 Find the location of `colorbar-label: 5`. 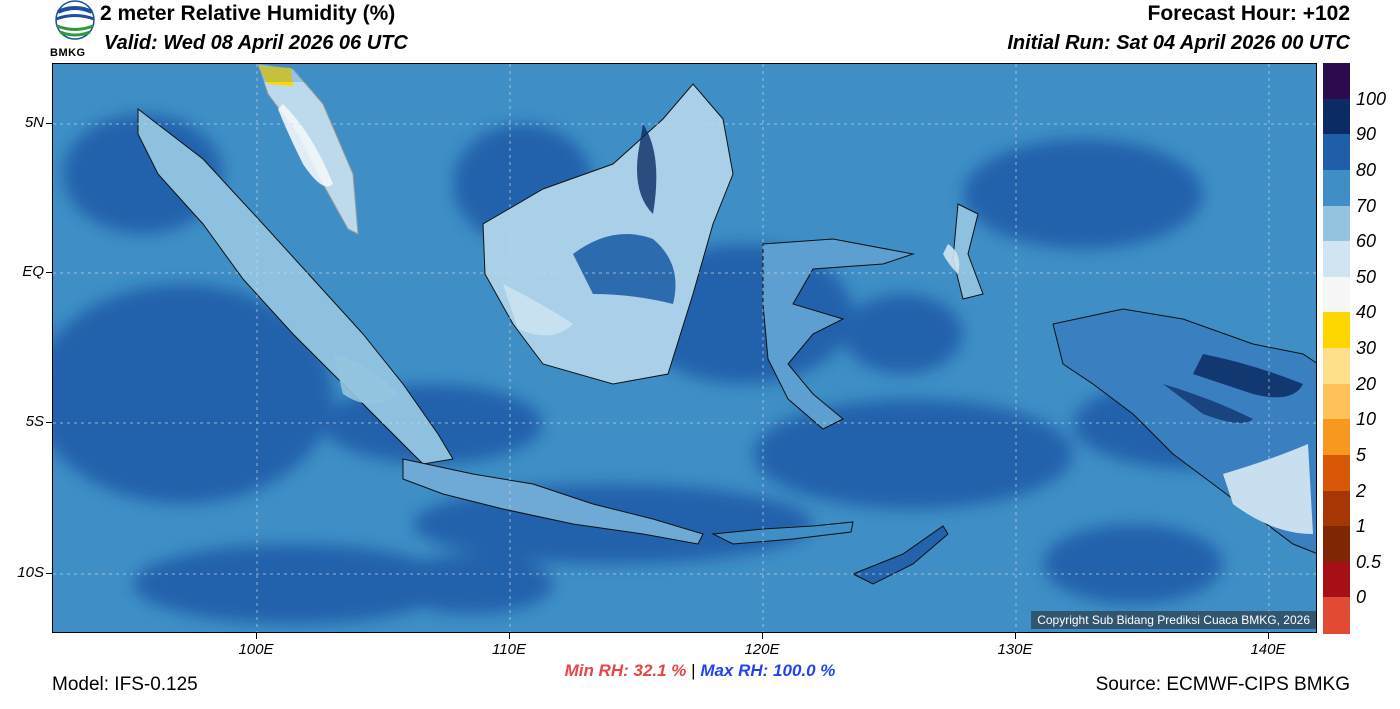

colorbar-label: 5 is located at coordinates (1361, 454).